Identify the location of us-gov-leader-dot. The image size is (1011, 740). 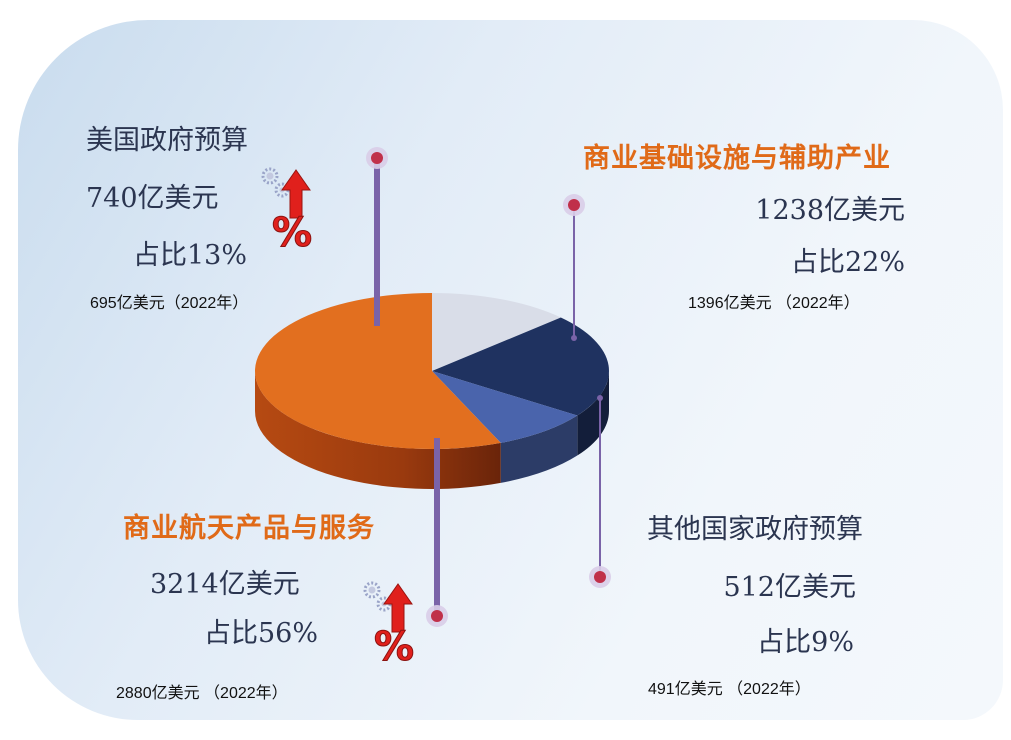
(377, 158).